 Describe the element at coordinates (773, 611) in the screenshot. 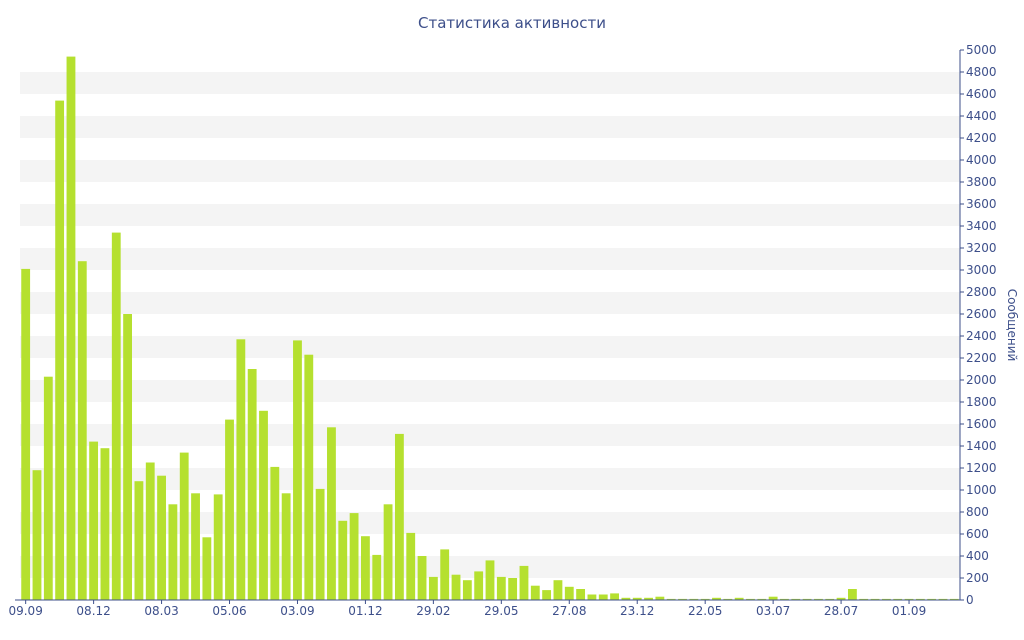

I see `x-tick-label: 03.07` at that location.